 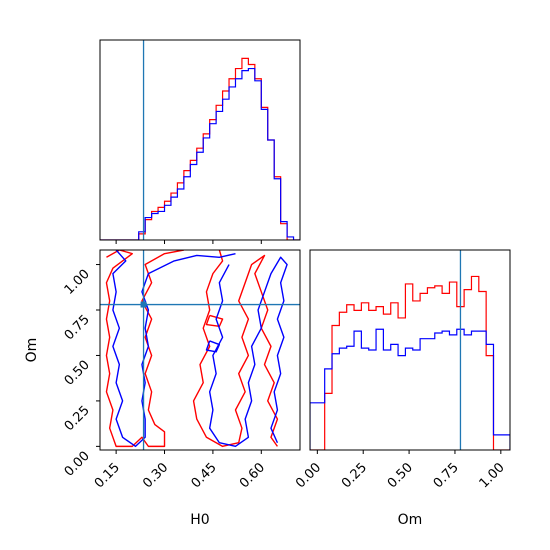 What do you see at coordinates (143, 304) in the screenshot?
I see `contour-truth-marker` at bounding box center [143, 304].